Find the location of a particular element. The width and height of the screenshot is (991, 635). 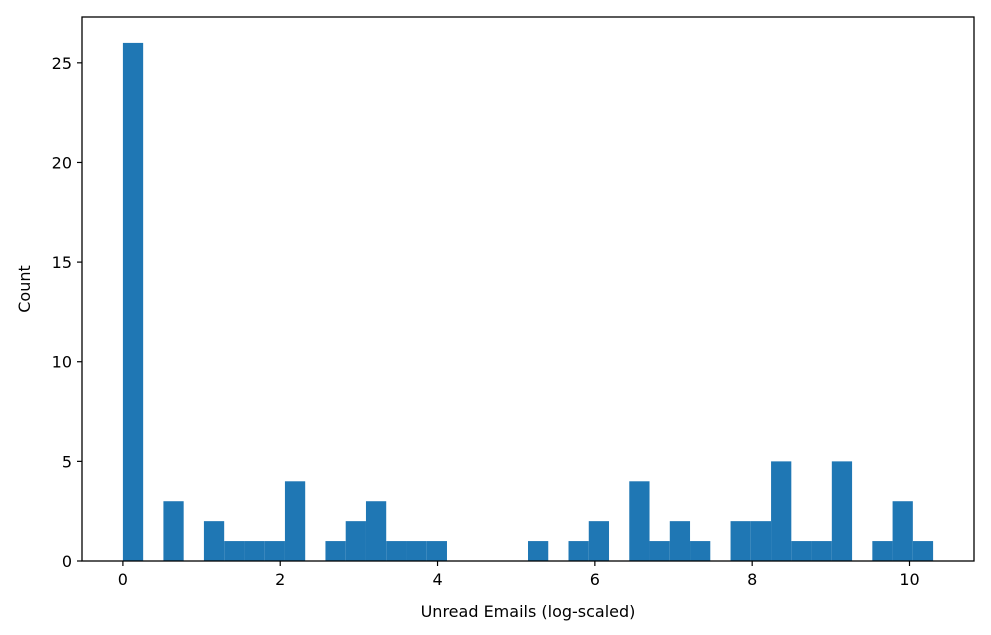

x-tick-label: 4 is located at coordinates (437, 579).